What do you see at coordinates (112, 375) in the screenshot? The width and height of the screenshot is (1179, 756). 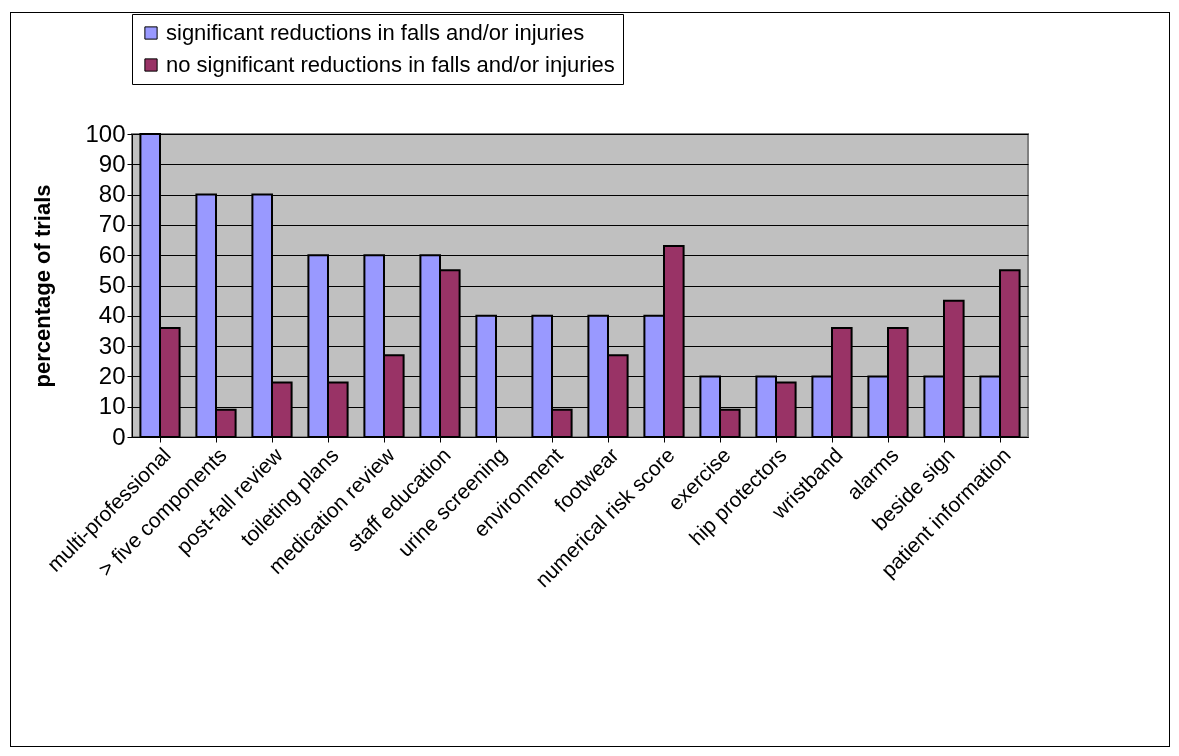 I see `y-tick-label: 20` at bounding box center [112, 375].